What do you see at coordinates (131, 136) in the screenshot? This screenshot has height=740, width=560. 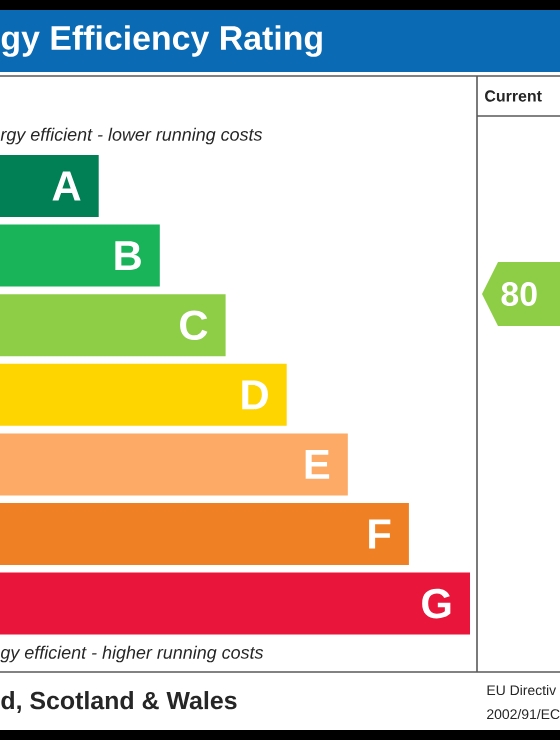 I see `text: rgy efficient - lower running costs` at bounding box center [131, 136].